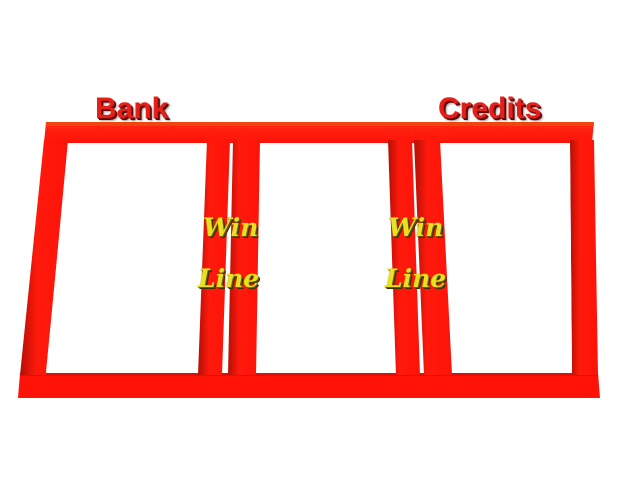 The width and height of the screenshot is (640, 480). Describe the element at coordinates (229, 278) in the screenshot. I see `win-line-1-word-line: Line` at that location.